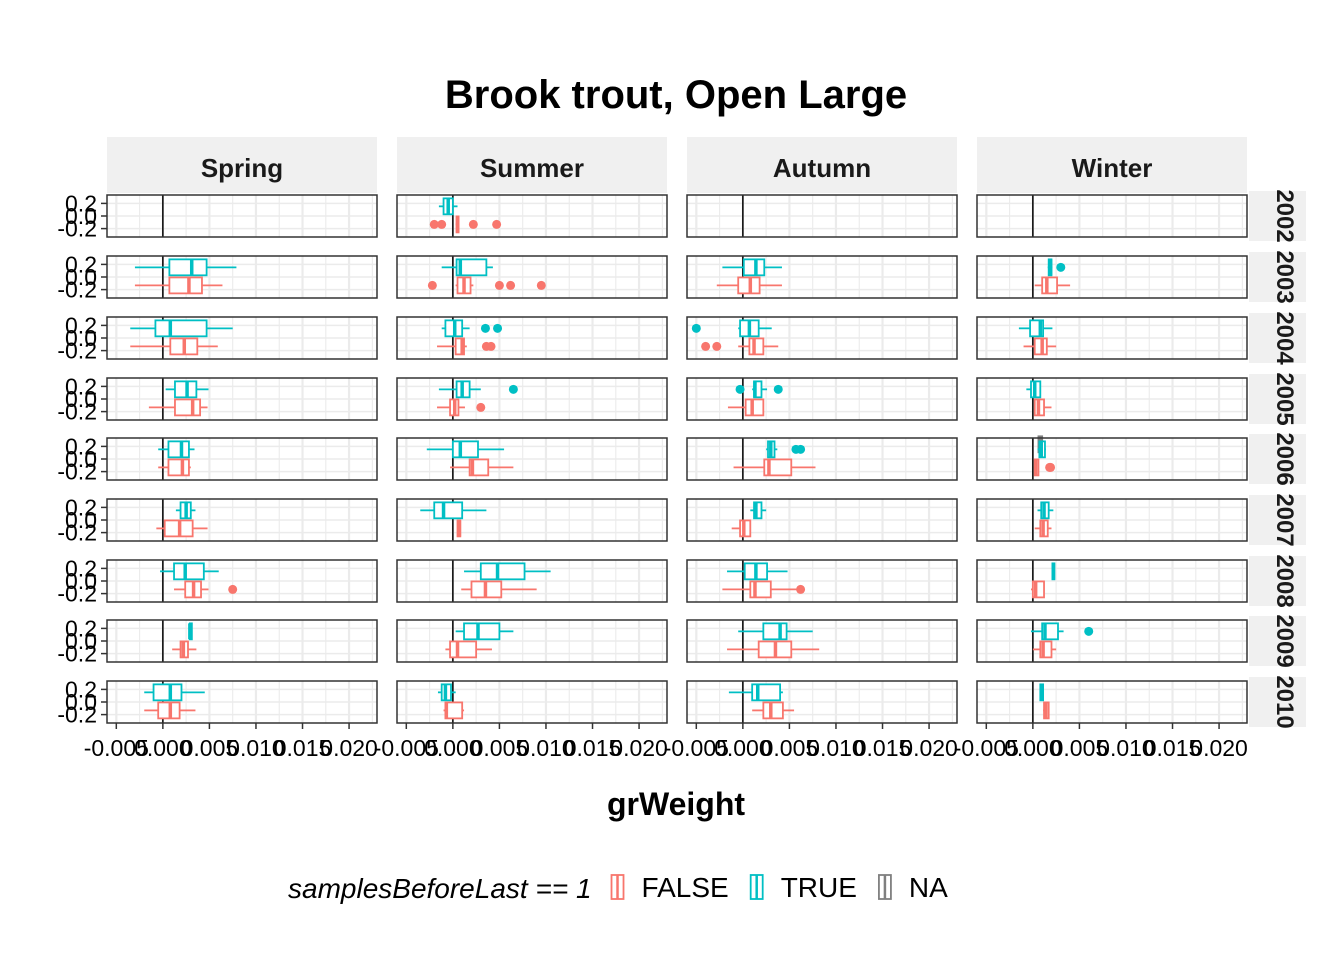  Describe the element at coordinates (928, 887) in the screenshot. I see `legend-label: NA` at that location.